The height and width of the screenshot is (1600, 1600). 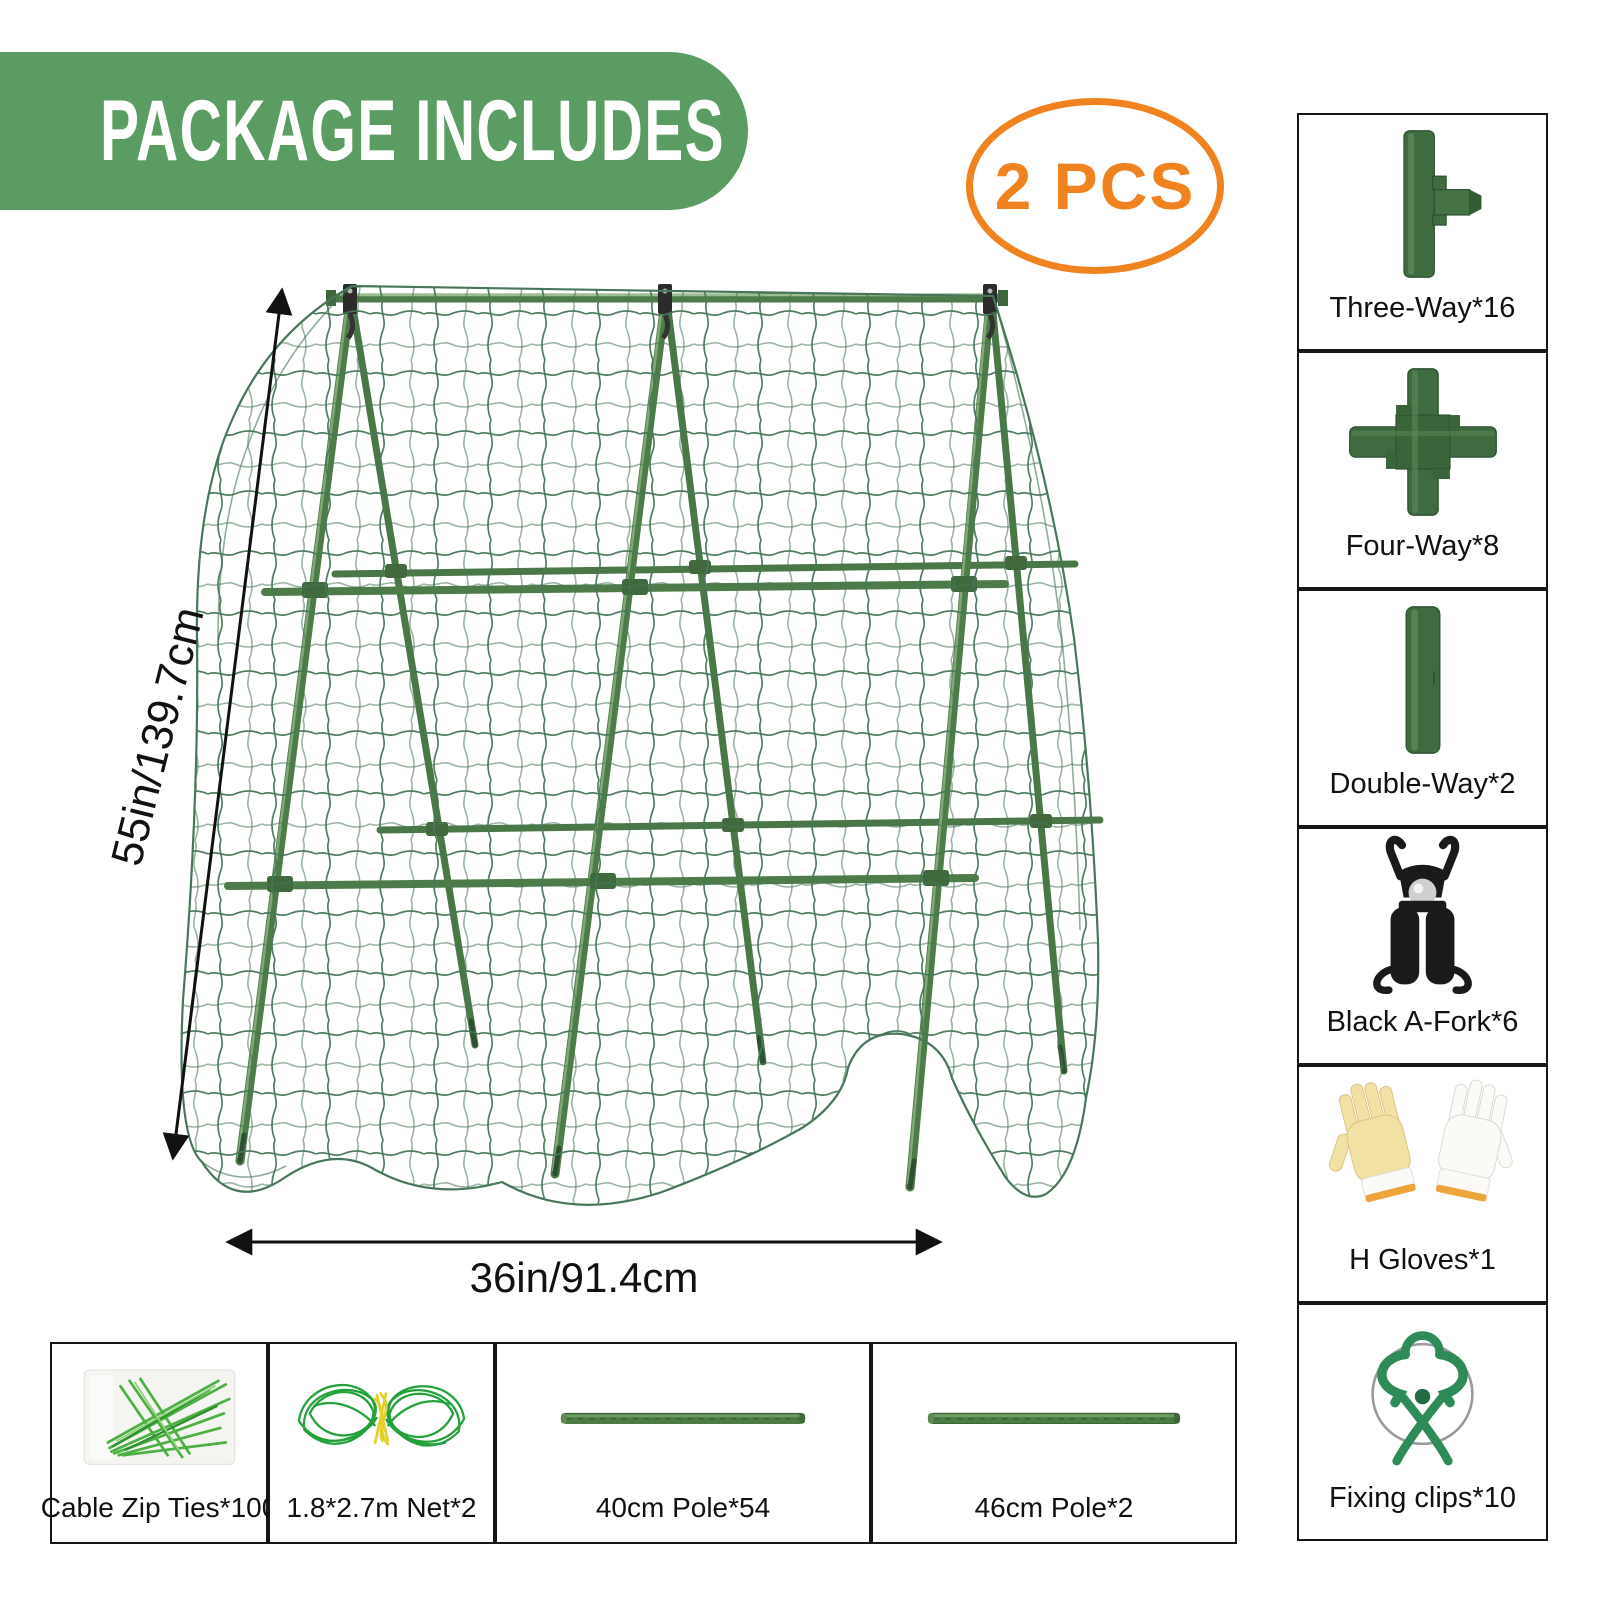 I want to click on gloves-icon, so click(x=1421, y=1141).